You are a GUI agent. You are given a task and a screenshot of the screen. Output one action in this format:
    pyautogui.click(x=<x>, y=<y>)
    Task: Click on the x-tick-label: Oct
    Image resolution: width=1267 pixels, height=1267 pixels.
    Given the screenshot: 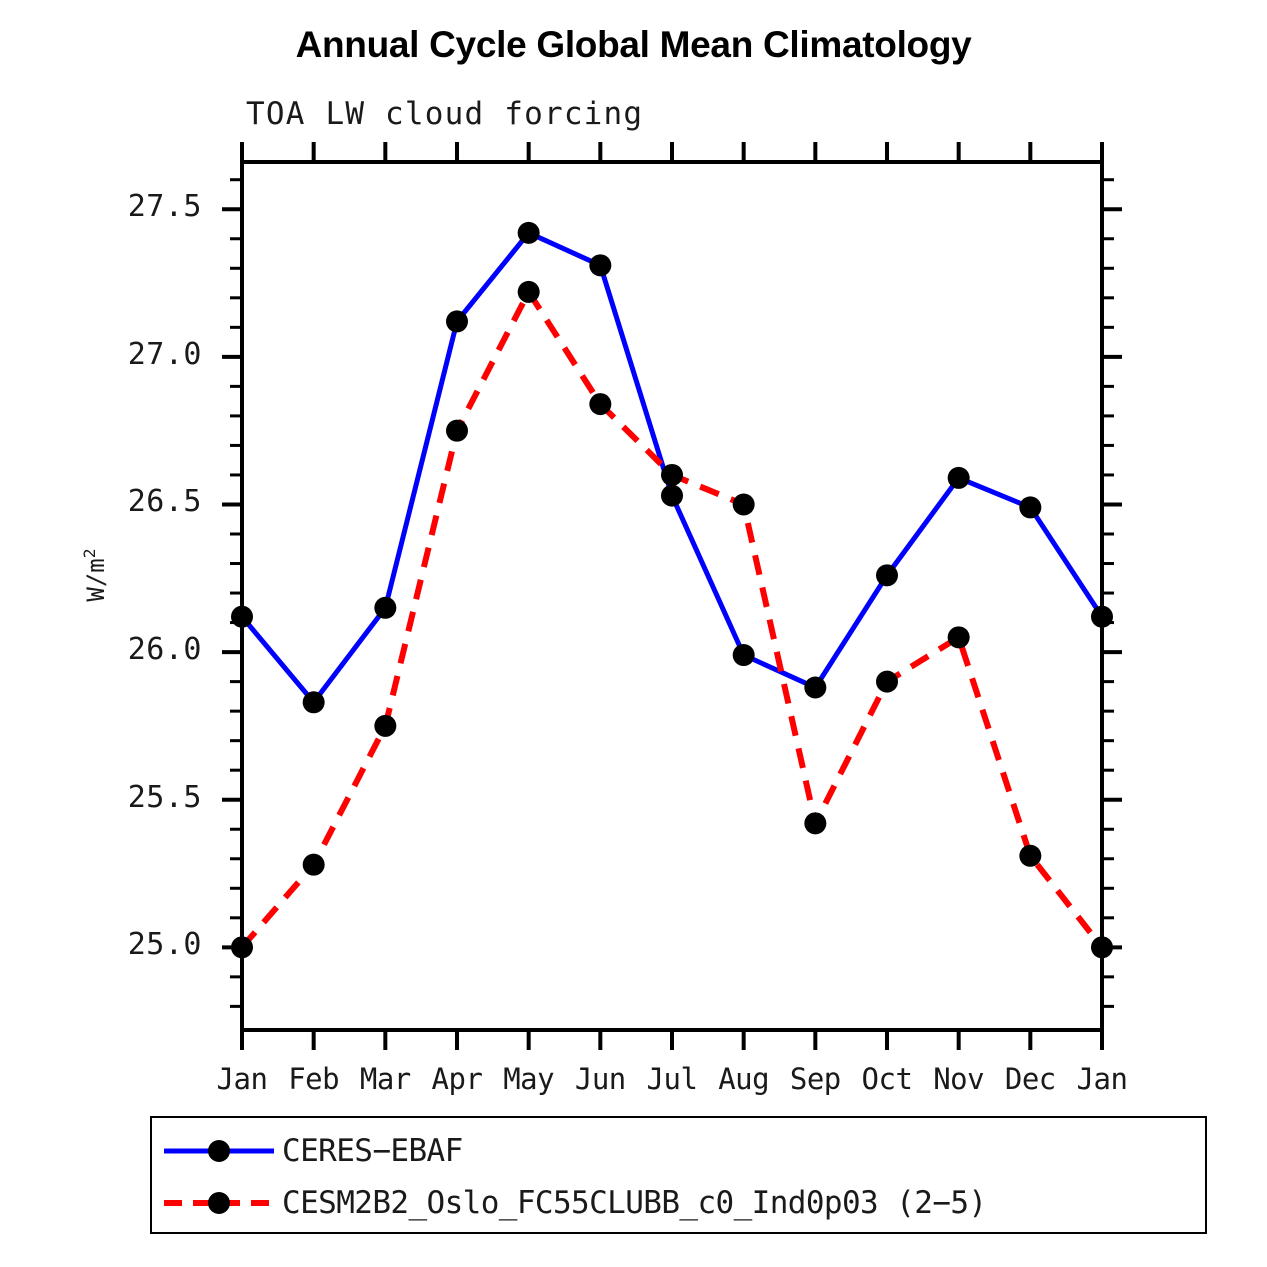 What is the action you would take?
    pyautogui.click(x=887, y=1079)
    